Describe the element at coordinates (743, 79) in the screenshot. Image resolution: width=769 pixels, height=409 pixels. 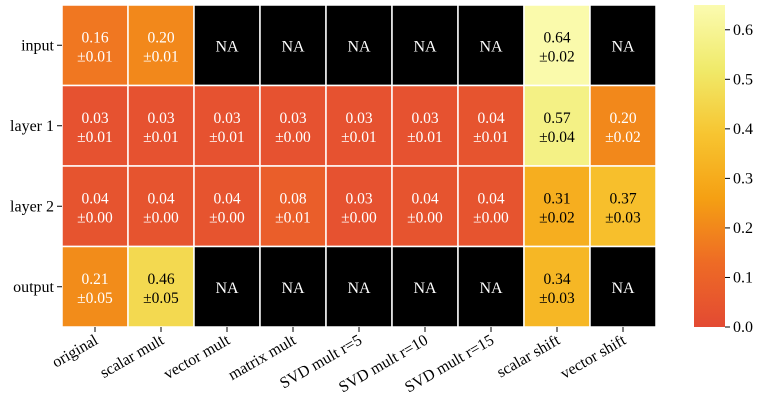
I see `colorbar-tick-label: 0.5` at that location.